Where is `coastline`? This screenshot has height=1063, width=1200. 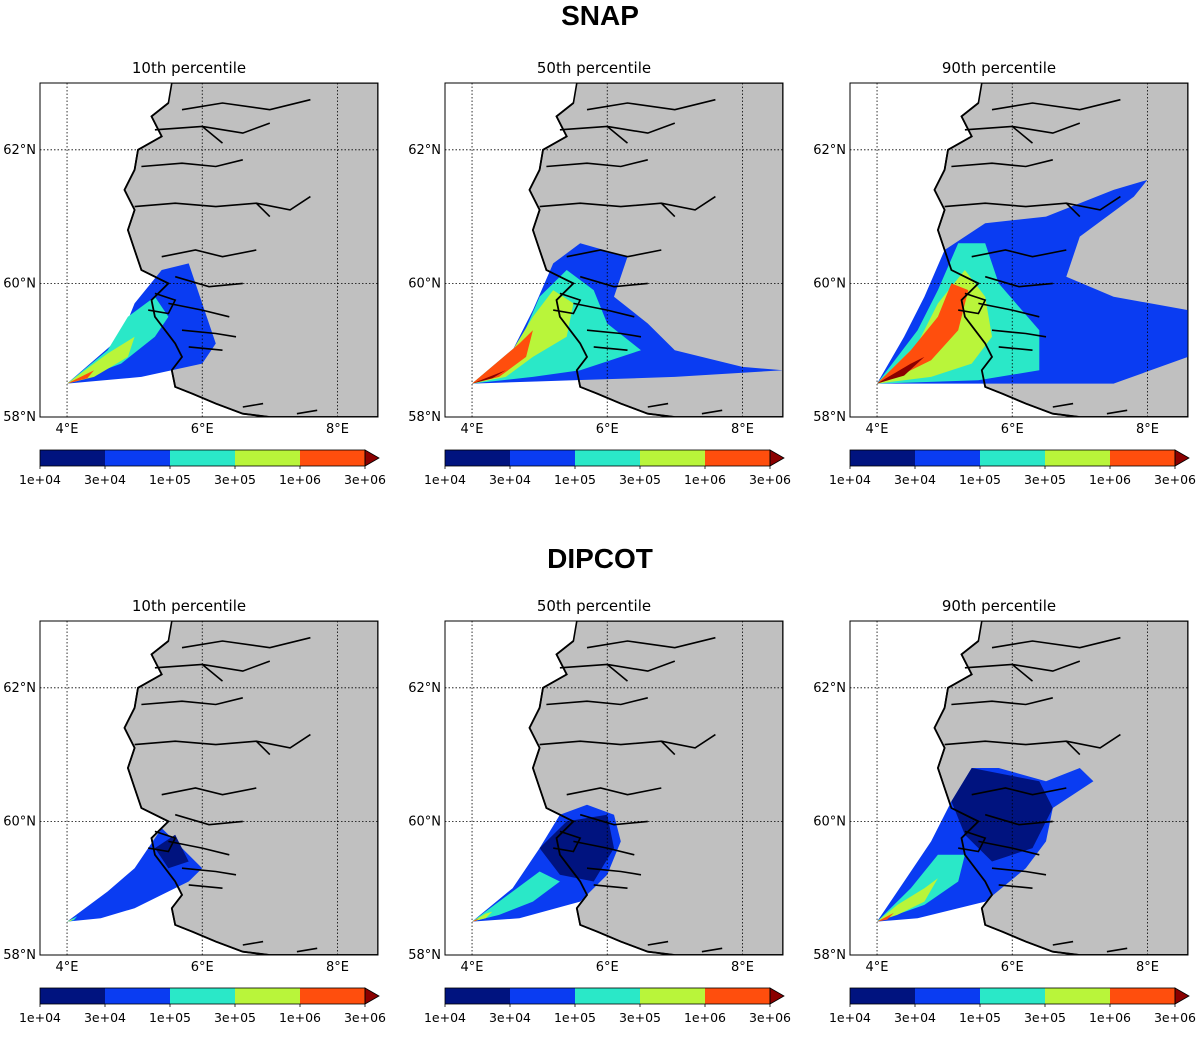
coastline is located at coordinates (1060, 259).